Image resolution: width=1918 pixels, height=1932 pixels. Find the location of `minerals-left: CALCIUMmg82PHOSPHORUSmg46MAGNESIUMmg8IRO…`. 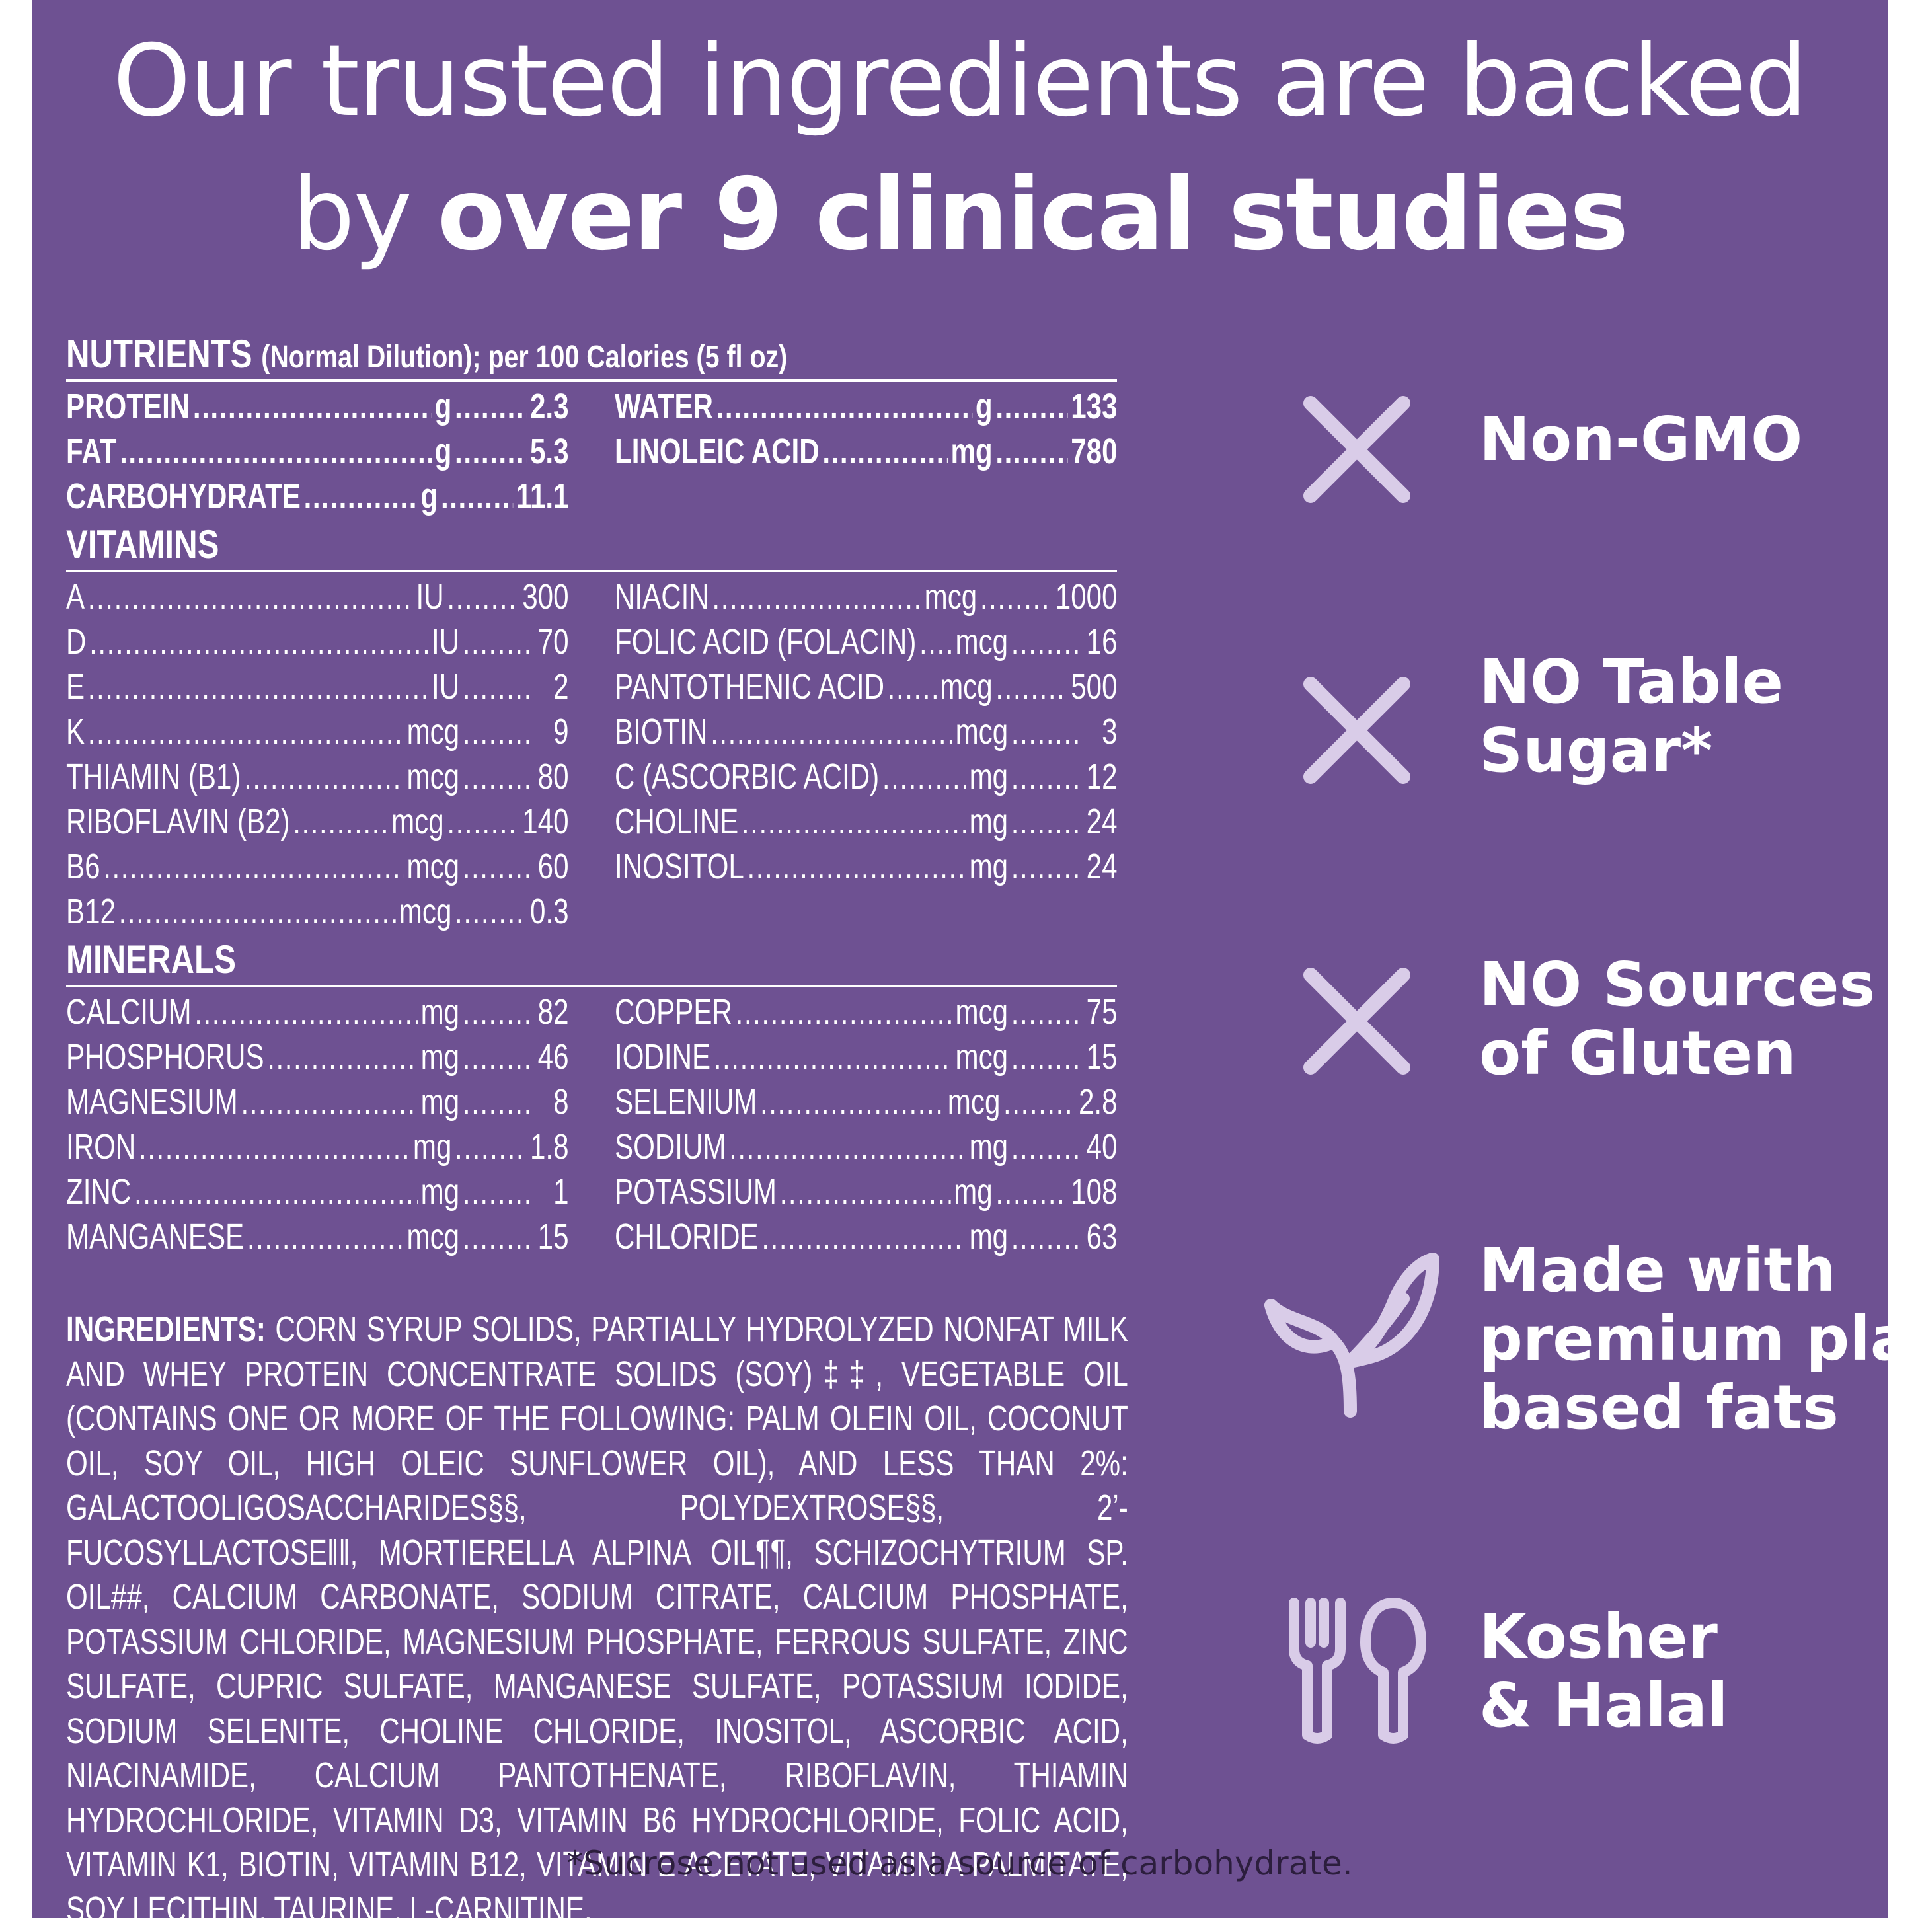

minerals-left: CALCIUMmg82PHOSPHORUSmg46MAGNESIUMmg8IRO… is located at coordinates (317, 1126).